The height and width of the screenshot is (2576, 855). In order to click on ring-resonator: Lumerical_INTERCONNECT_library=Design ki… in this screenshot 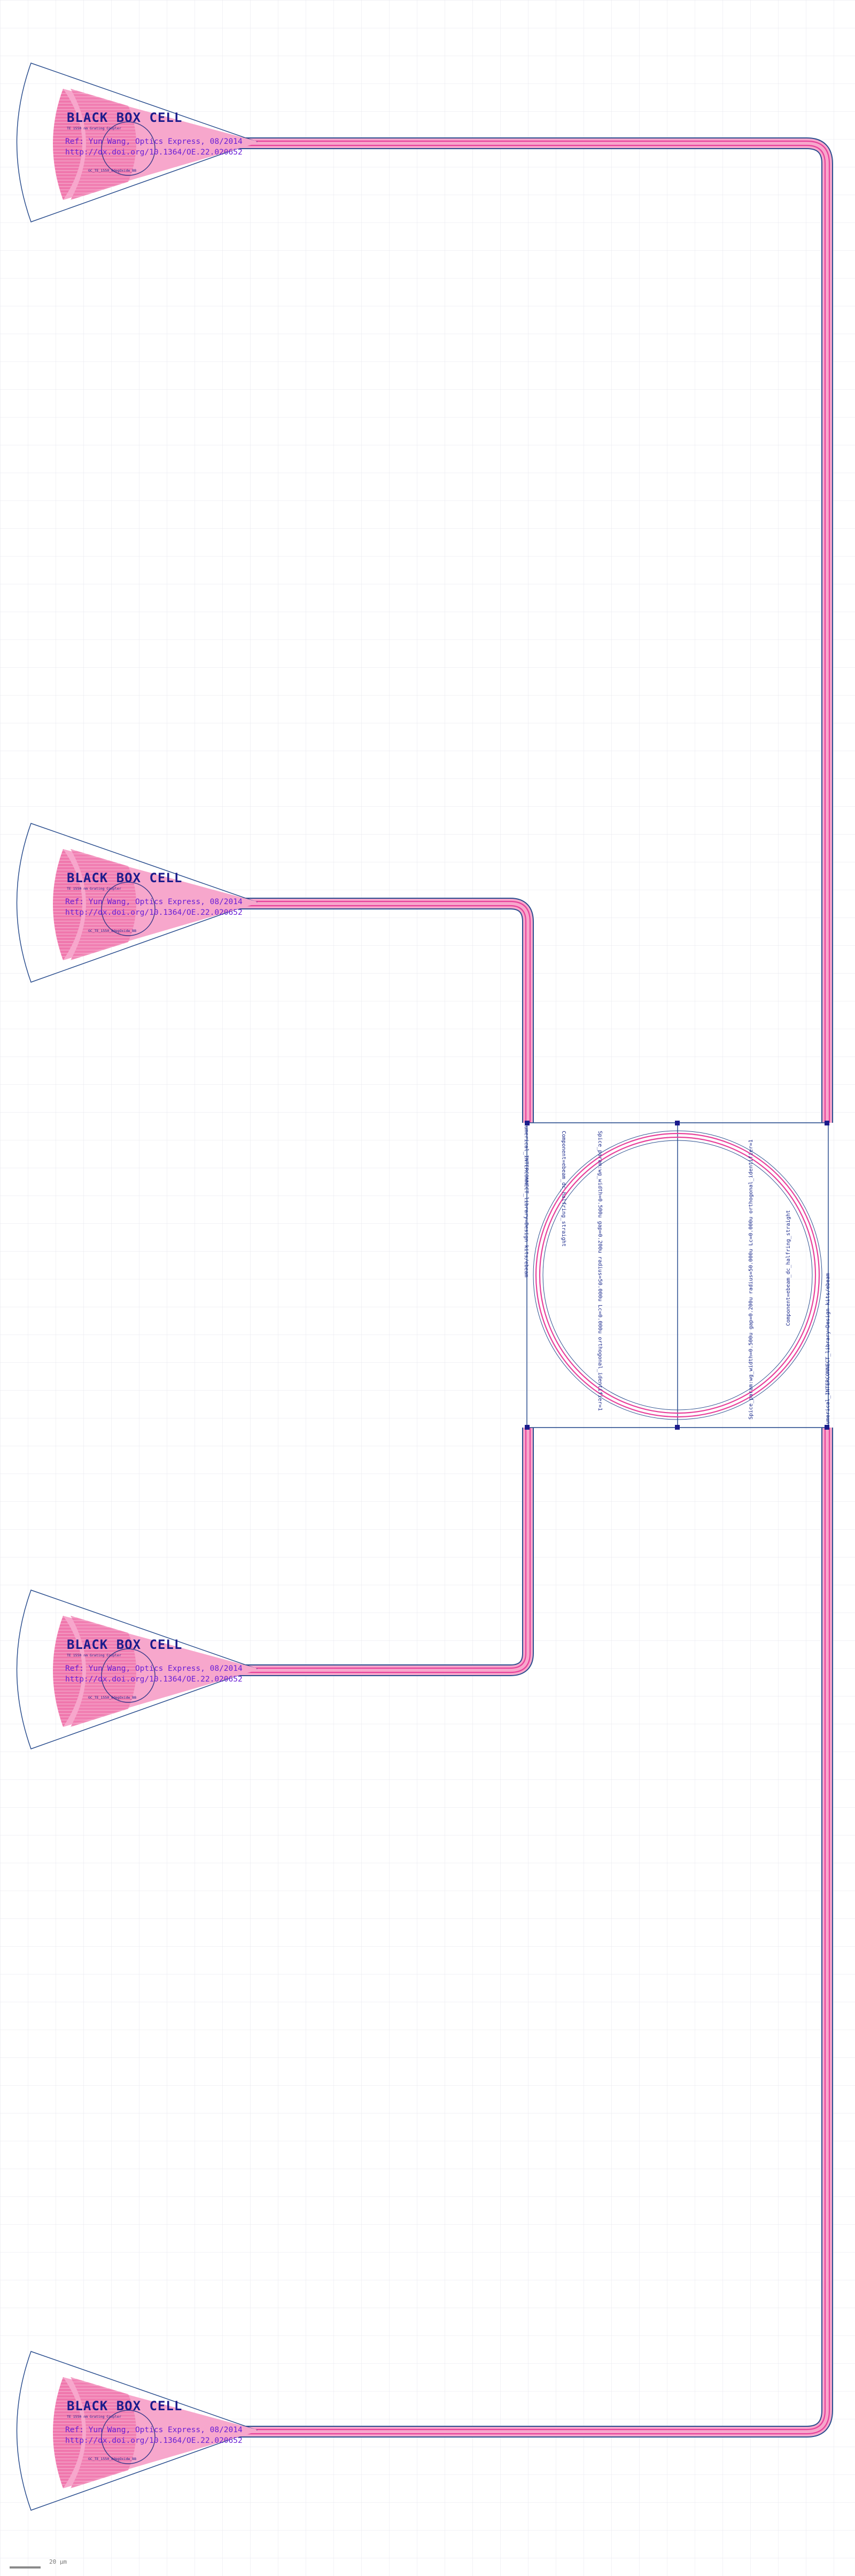, I will do `click(677, 1275)`.